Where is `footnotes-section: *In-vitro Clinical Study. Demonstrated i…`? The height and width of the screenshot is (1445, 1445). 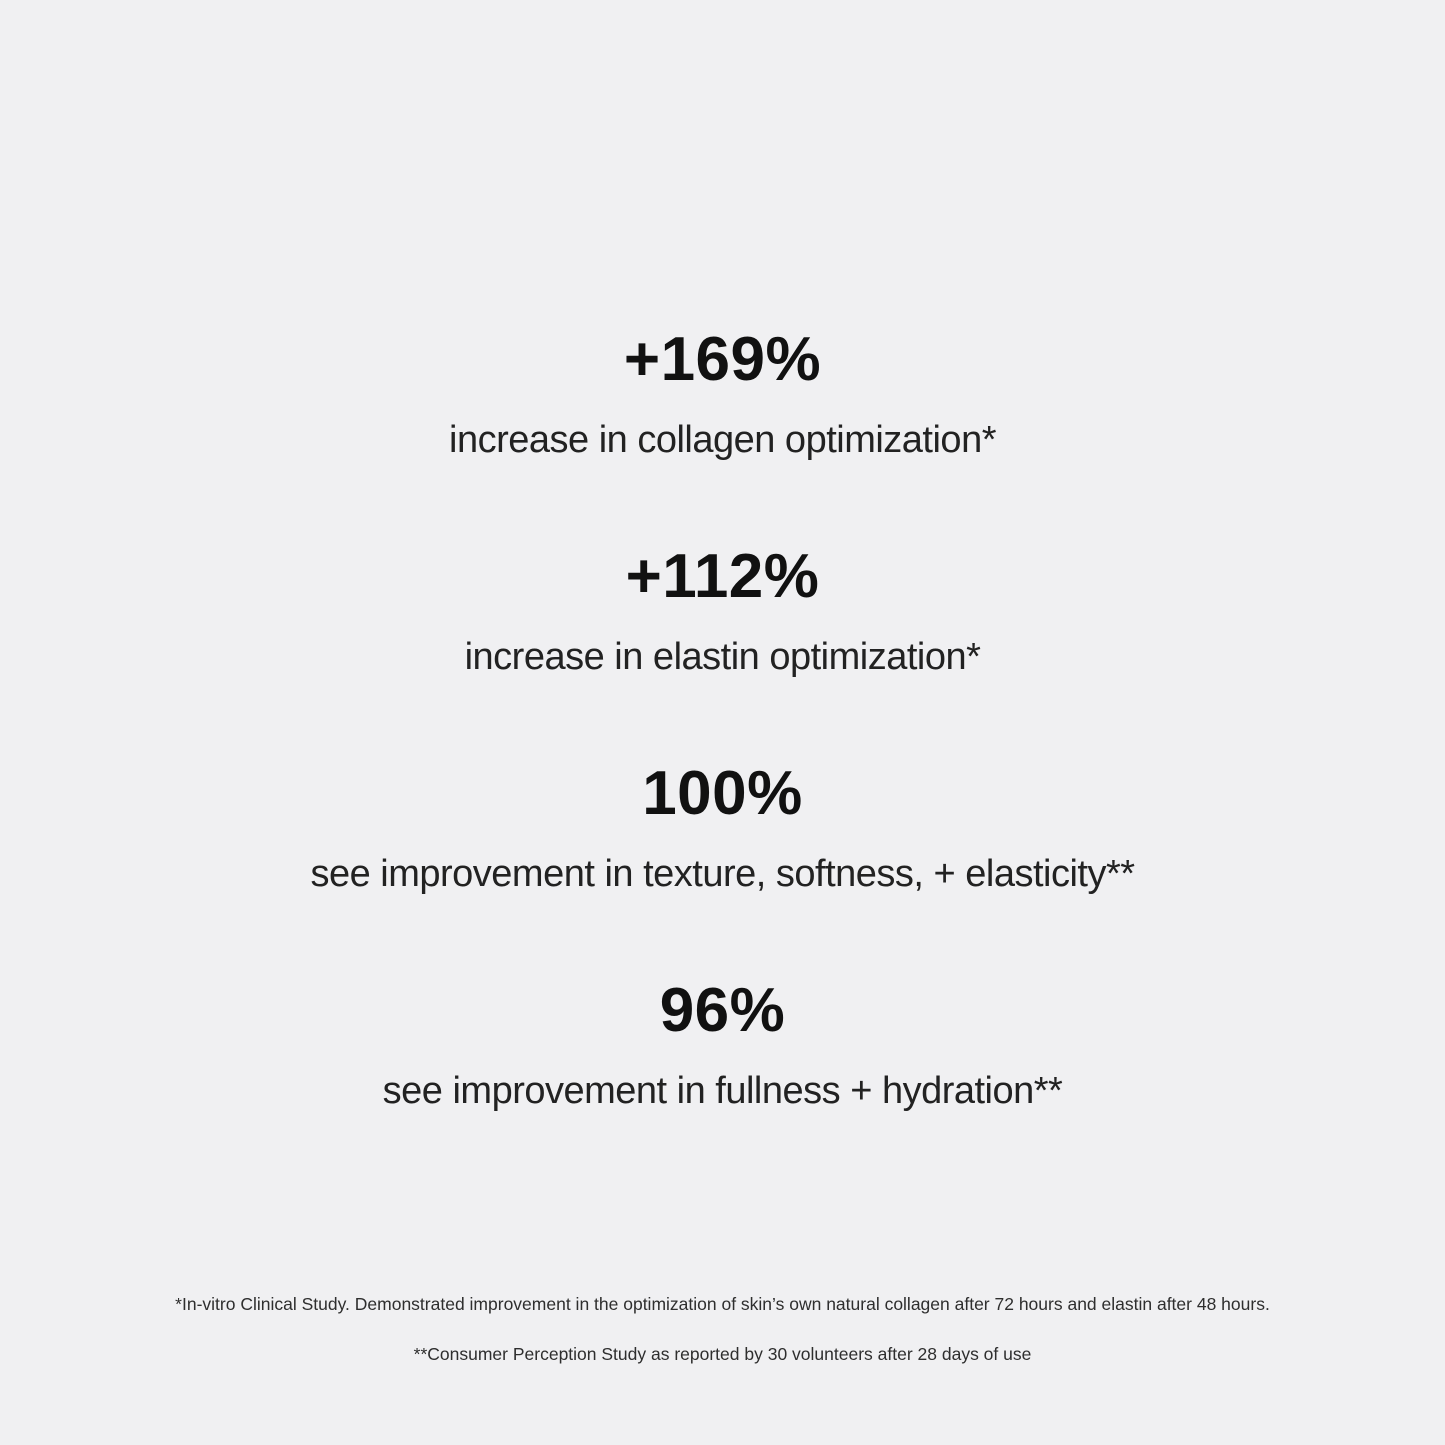 footnotes-section: *In-vitro Clinical Study. Demonstrated i… is located at coordinates (722, 1329).